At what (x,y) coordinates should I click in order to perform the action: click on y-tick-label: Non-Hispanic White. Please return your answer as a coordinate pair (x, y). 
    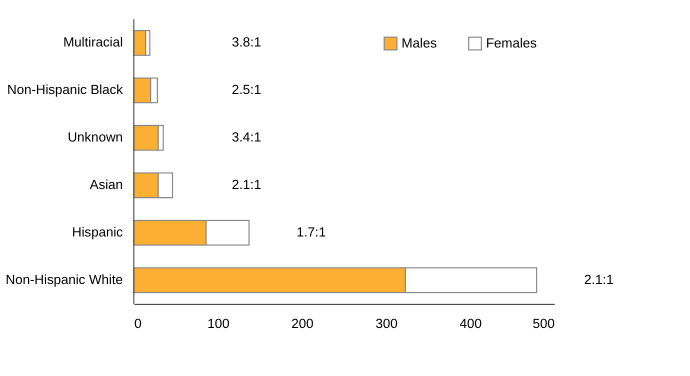
    Looking at the image, I should click on (64, 279).